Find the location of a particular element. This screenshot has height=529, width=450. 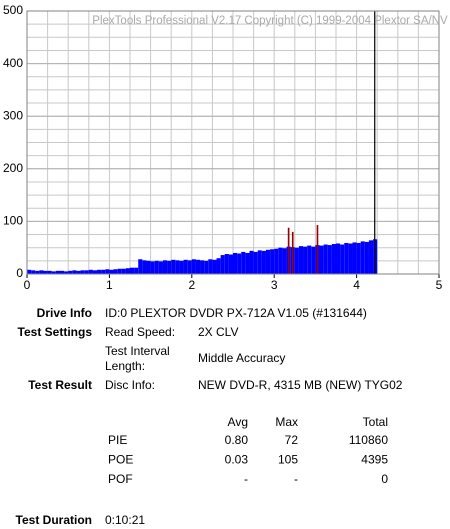

cell: 110860 is located at coordinates (368, 440).